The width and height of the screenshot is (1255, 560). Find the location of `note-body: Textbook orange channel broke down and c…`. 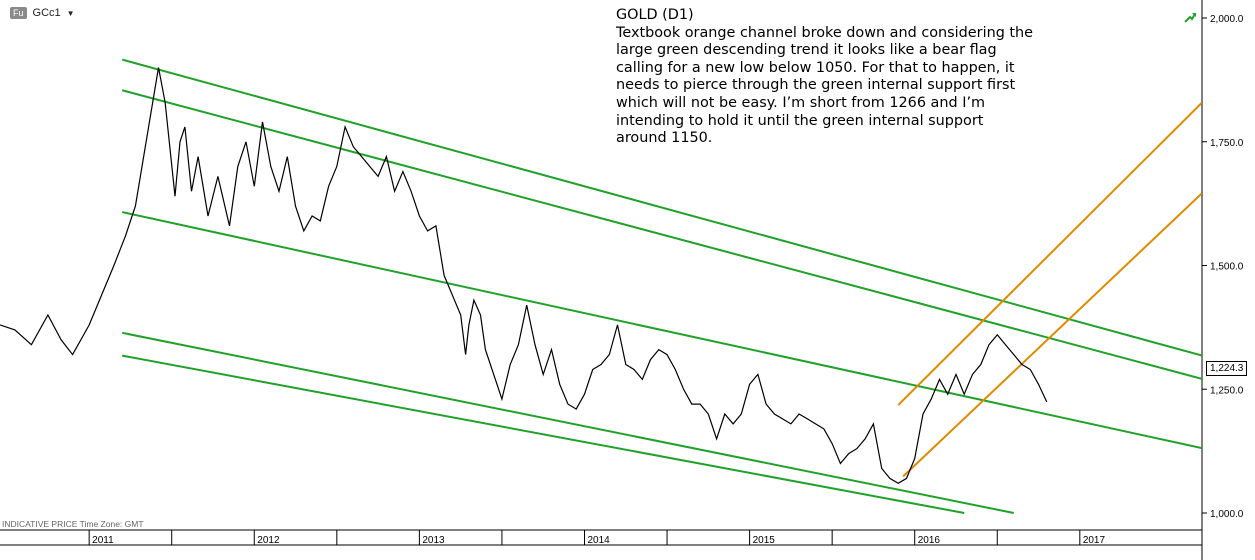

note-body: Textbook orange channel broke down and c… is located at coordinates (825, 85).